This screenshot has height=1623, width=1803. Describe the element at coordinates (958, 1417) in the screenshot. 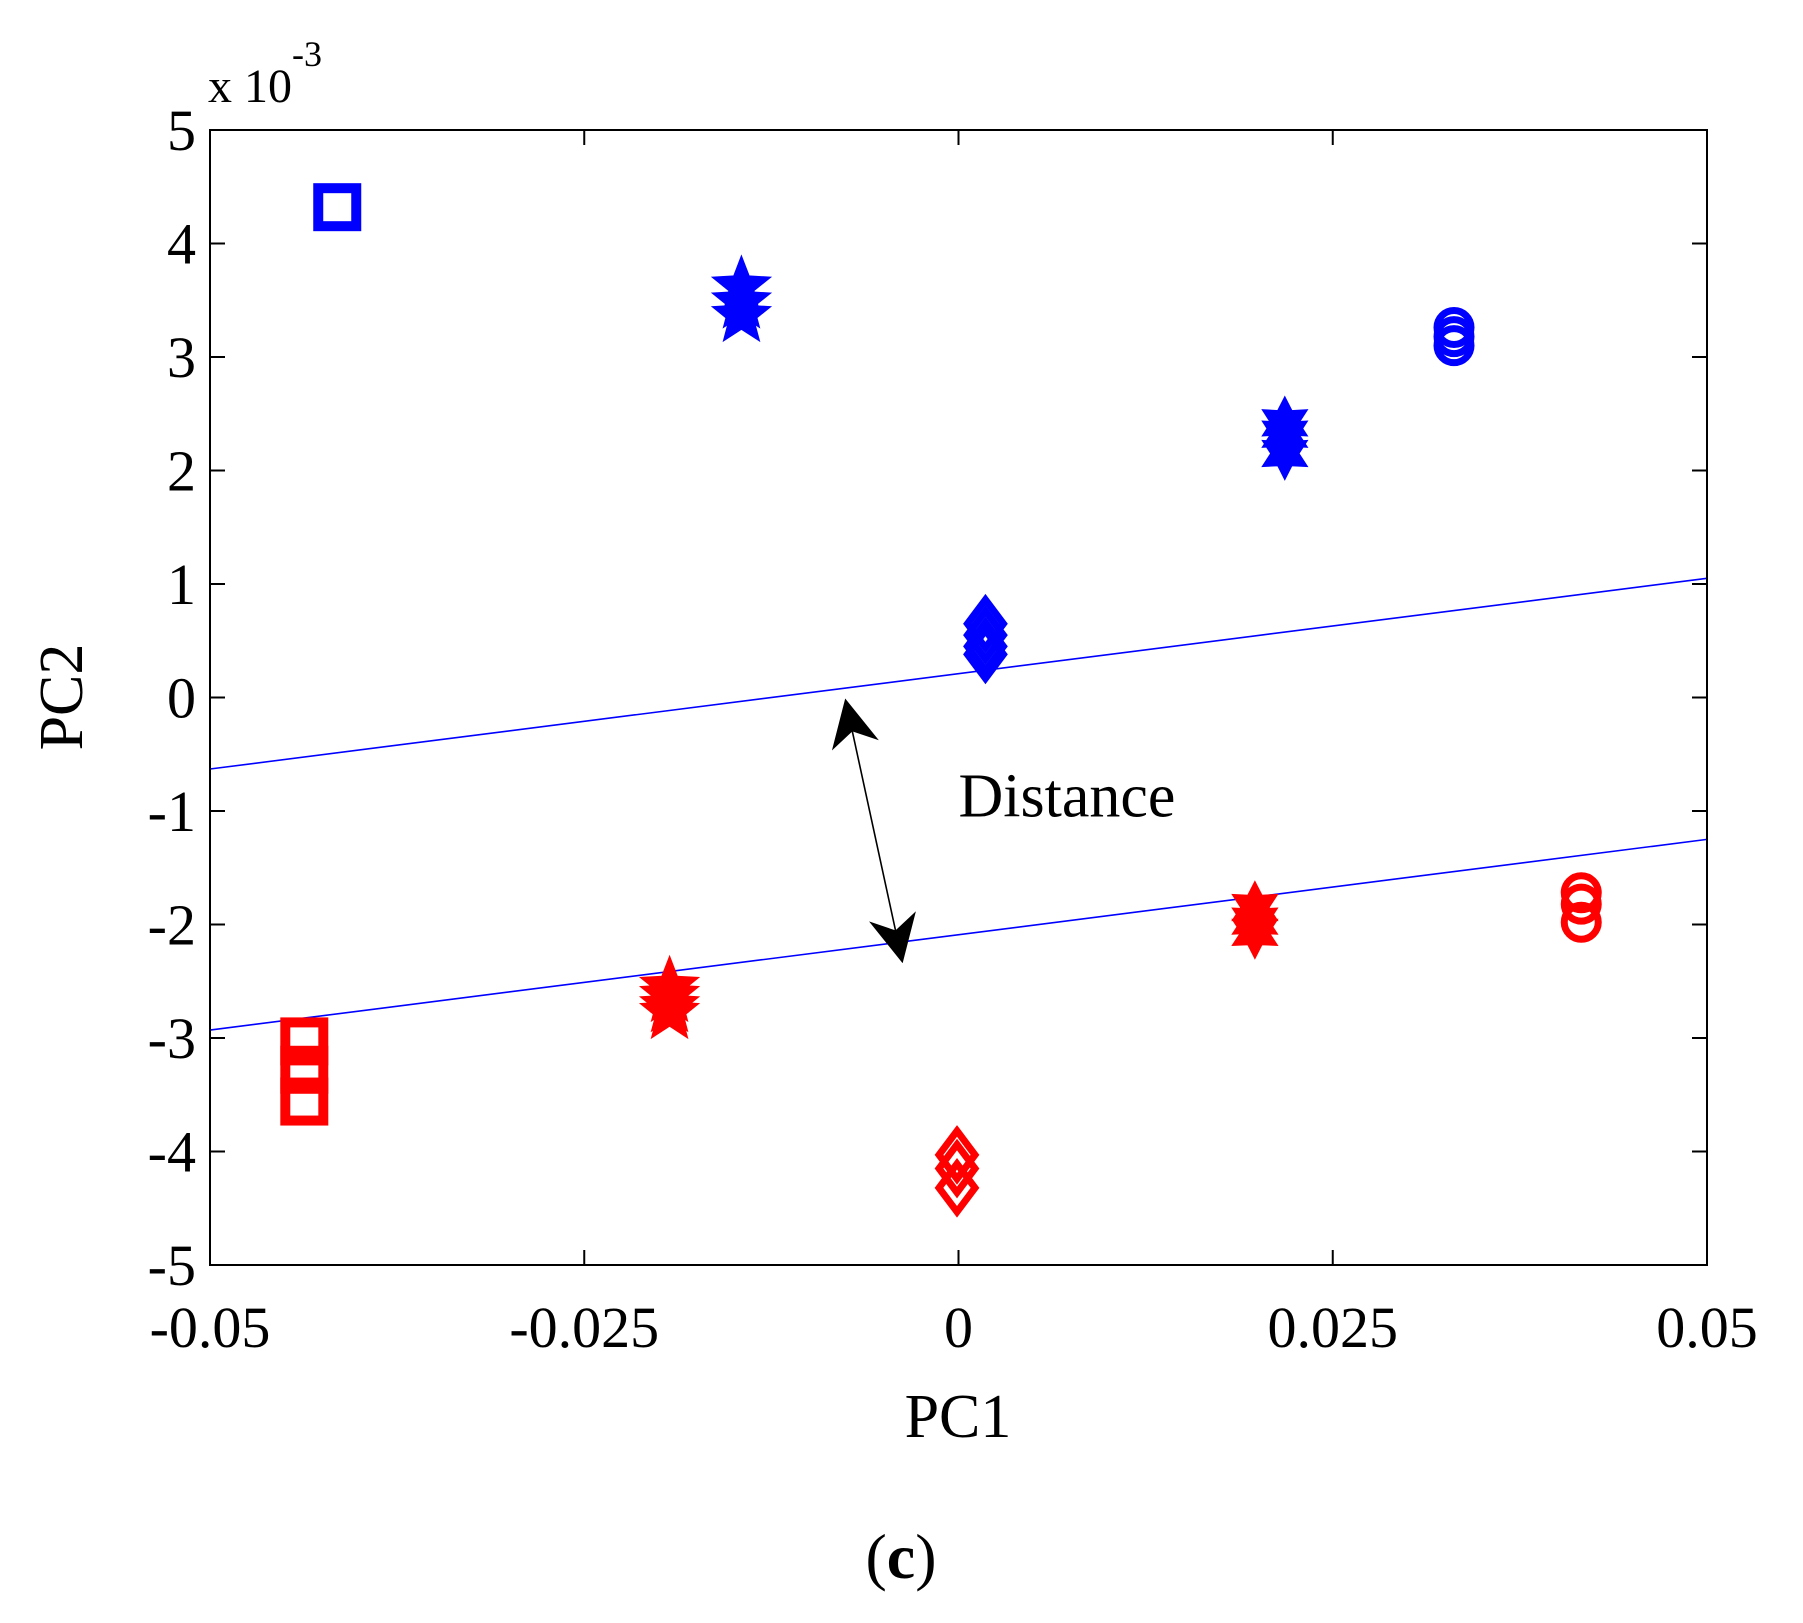

I see `x-axis-label: PC1` at that location.